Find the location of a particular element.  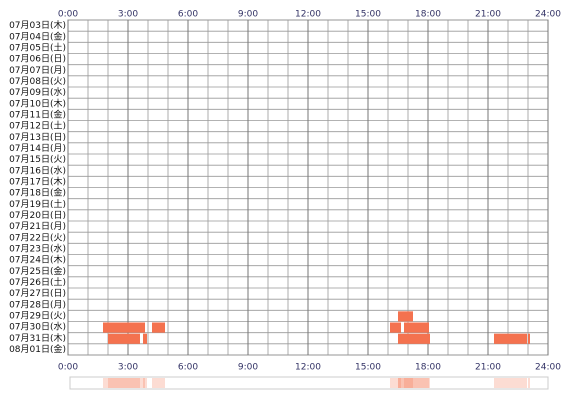

row-label: 07月31日(木) is located at coordinates (37, 338).